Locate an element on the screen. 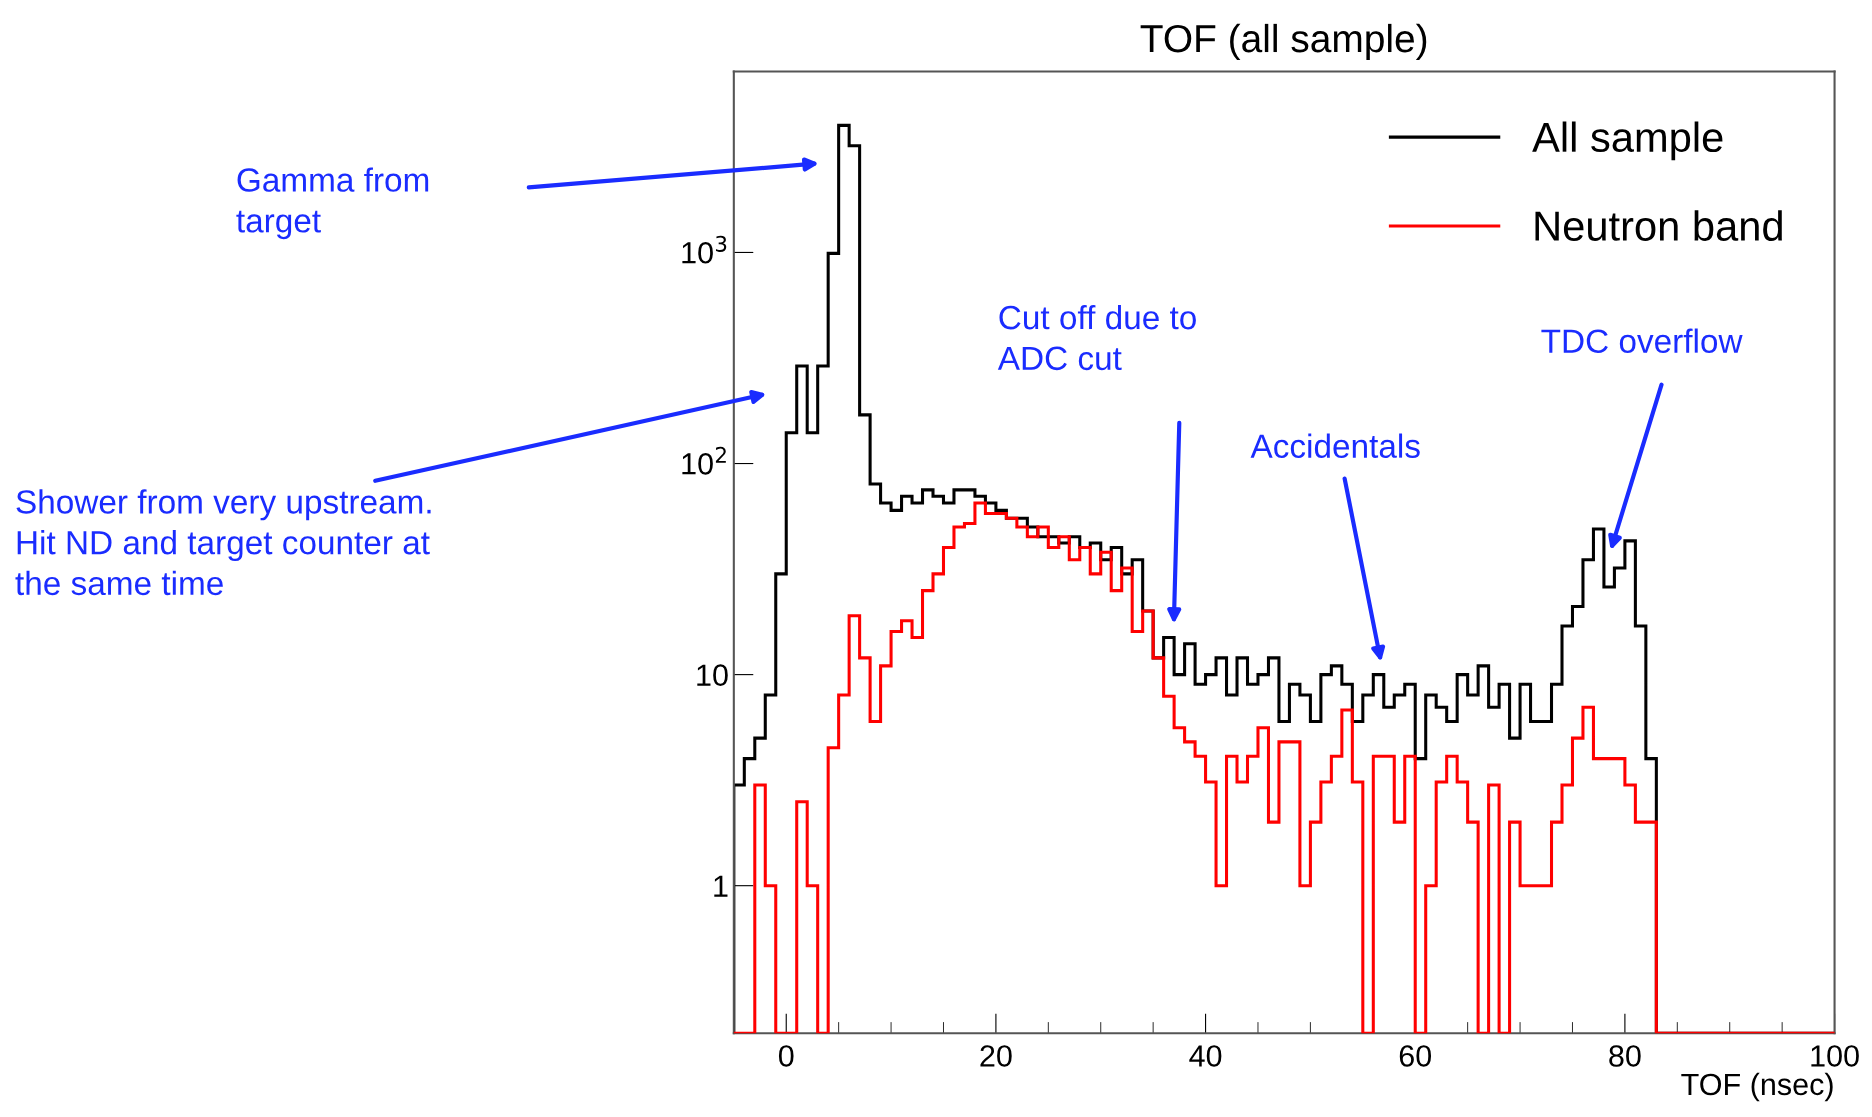 This screenshot has height=1117, width=1872. y-tick-label: 10$^{2}$ is located at coordinates (704, 460).